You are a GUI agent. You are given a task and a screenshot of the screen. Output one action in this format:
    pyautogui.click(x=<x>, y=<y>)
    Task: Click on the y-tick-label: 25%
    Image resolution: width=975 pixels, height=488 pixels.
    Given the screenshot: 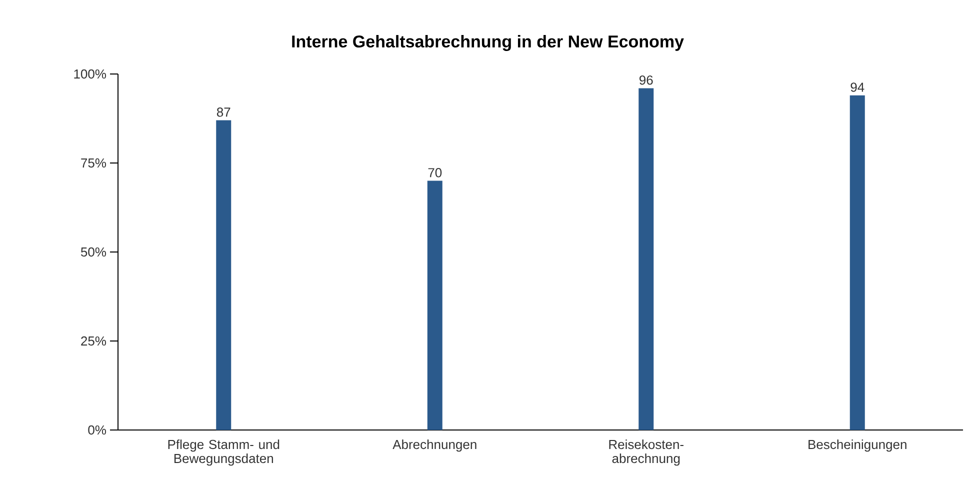 What is the action you would take?
    pyautogui.click(x=93, y=341)
    